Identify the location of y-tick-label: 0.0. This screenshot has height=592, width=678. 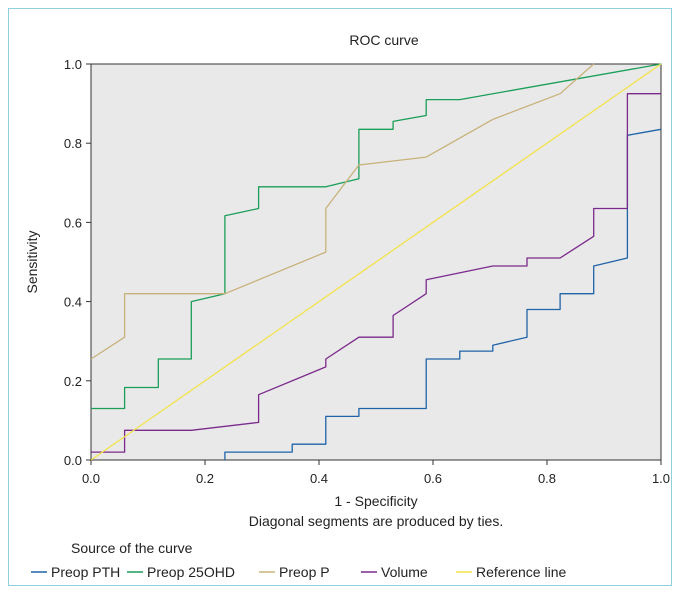
(73, 460).